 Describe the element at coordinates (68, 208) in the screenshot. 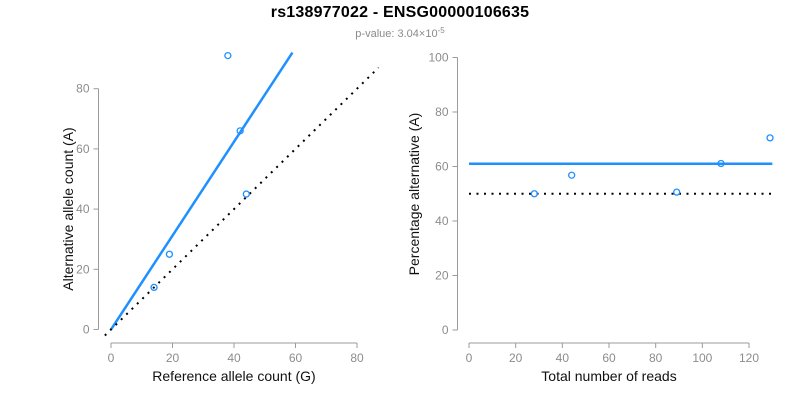

I see `y-axis-title: Alternative allele count (A)` at that location.